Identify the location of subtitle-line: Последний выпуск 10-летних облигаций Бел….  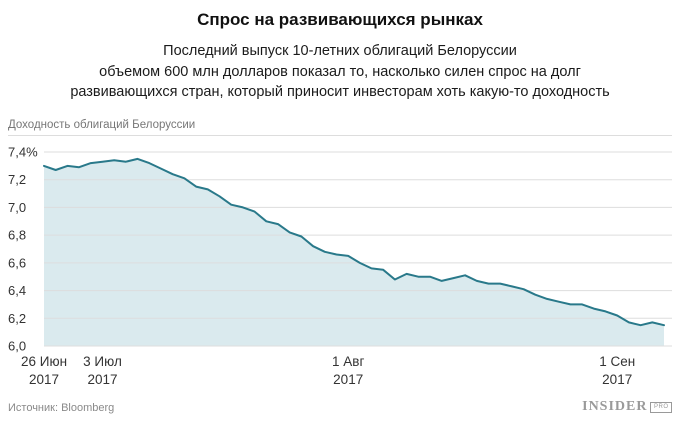
(340, 51).